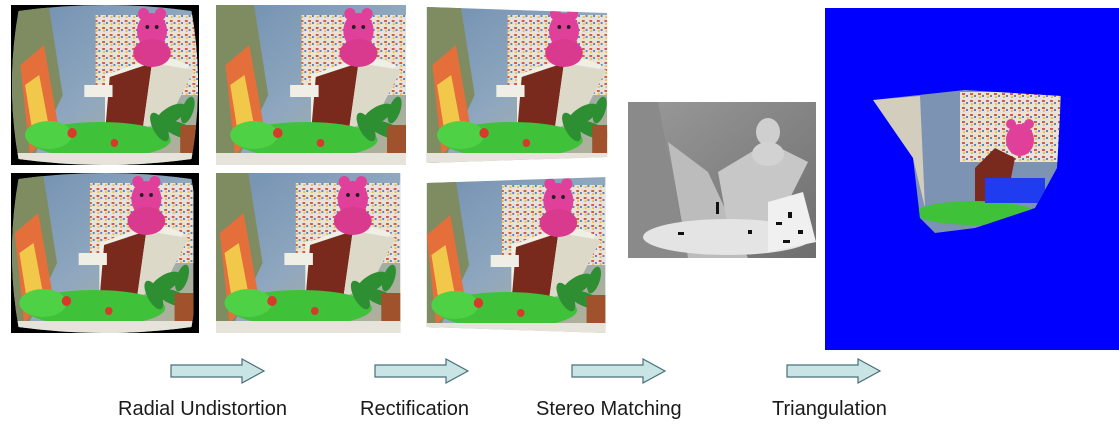 The image size is (1119, 435). What do you see at coordinates (829, 409) in the screenshot?
I see `triangulation-label: Triangulation` at bounding box center [829, 409].